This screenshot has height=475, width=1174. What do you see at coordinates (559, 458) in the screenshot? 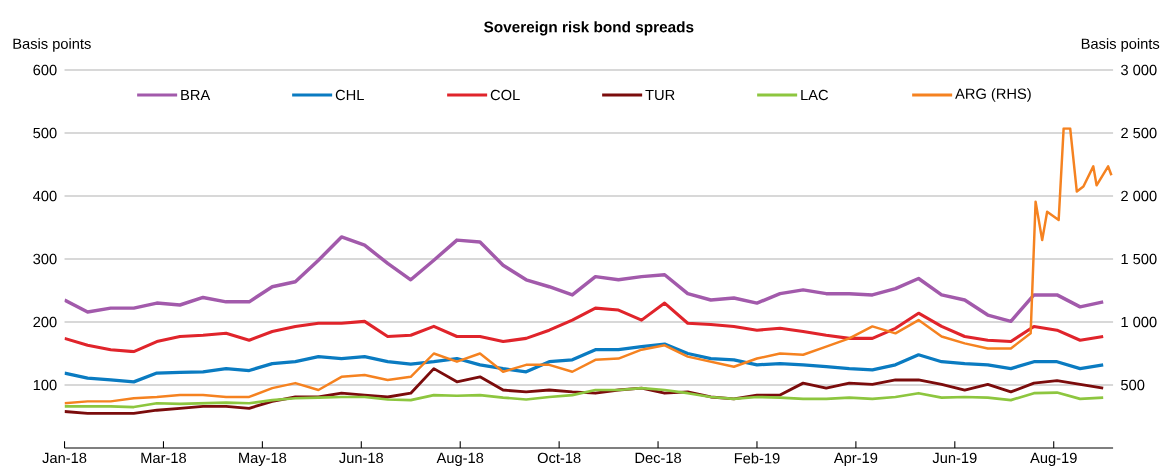
I see `x-tick-label: Oct-18` at bounding box center [559, 458].